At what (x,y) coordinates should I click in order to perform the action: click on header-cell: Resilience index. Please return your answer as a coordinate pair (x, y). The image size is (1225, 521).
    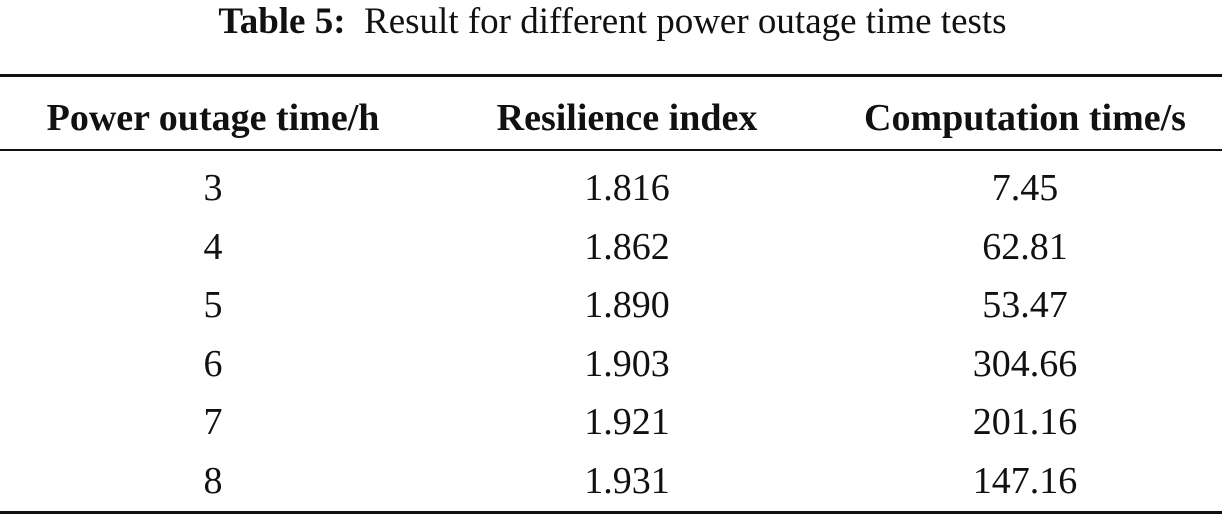
    Looking at the image, I should click on (627, 118).